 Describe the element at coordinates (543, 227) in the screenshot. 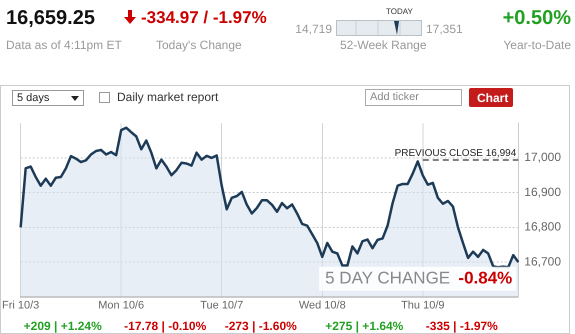

I see `y-tick-label: 16,800` at that location.